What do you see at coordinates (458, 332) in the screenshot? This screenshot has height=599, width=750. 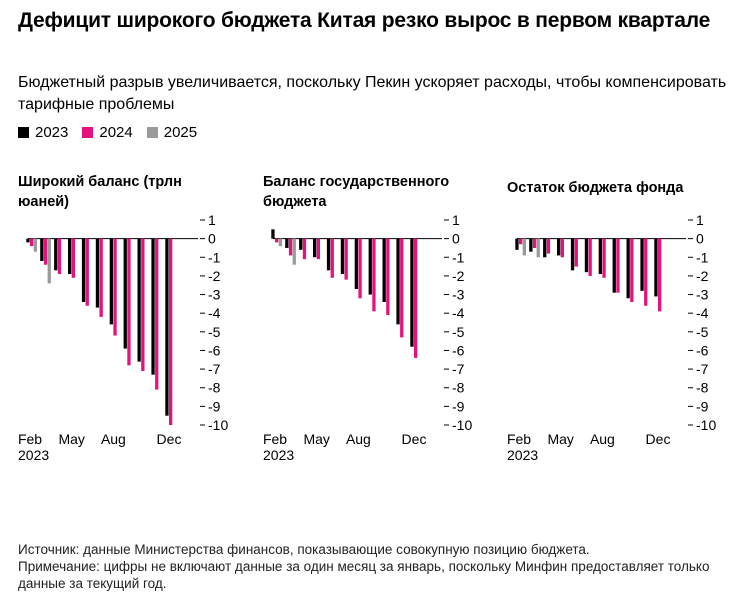 I see `y-tick-label-state: -5` at bounding box center [458, 332].